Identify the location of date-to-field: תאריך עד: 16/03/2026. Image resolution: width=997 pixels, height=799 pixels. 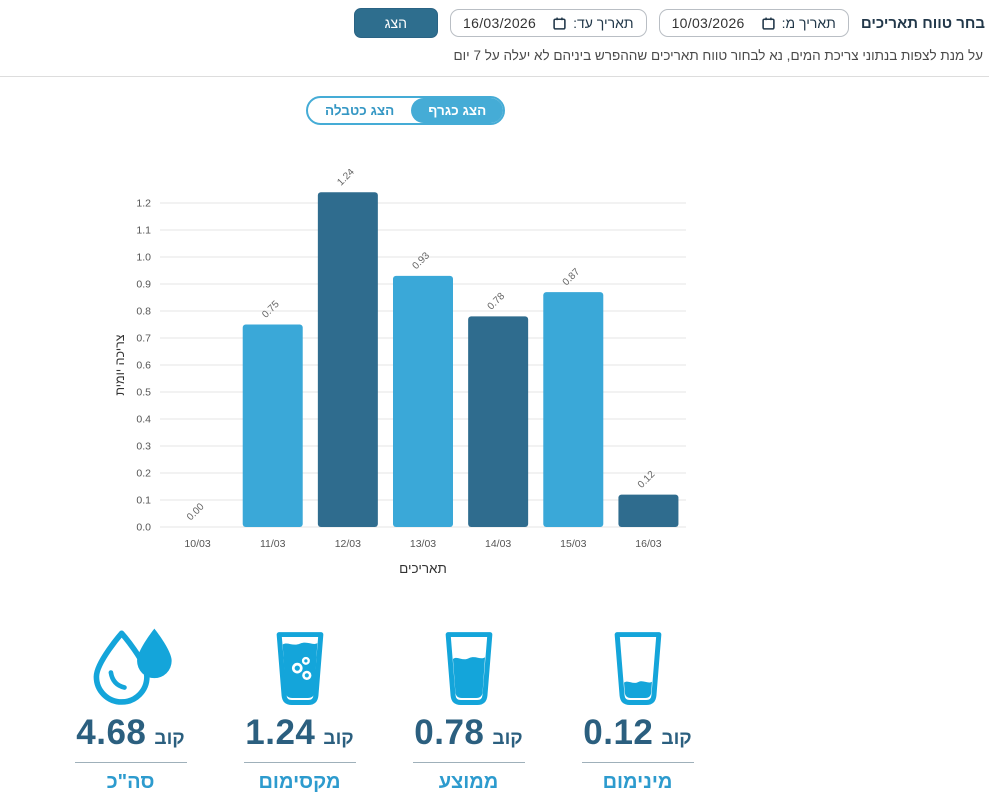
(548, 23).